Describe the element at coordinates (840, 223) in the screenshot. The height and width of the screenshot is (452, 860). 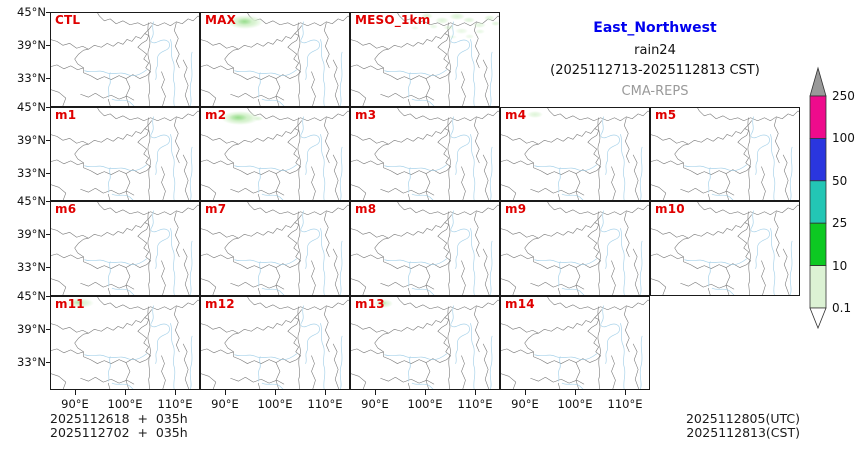
I see `colorbar-tick-label: 25` at that location.